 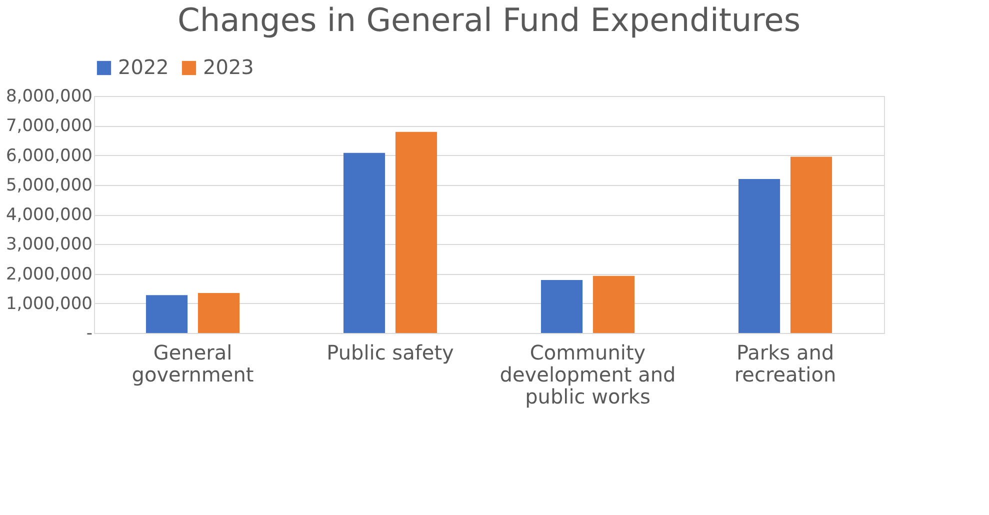 I want to click on legend-label: 2022, so click(x=143, y=67).